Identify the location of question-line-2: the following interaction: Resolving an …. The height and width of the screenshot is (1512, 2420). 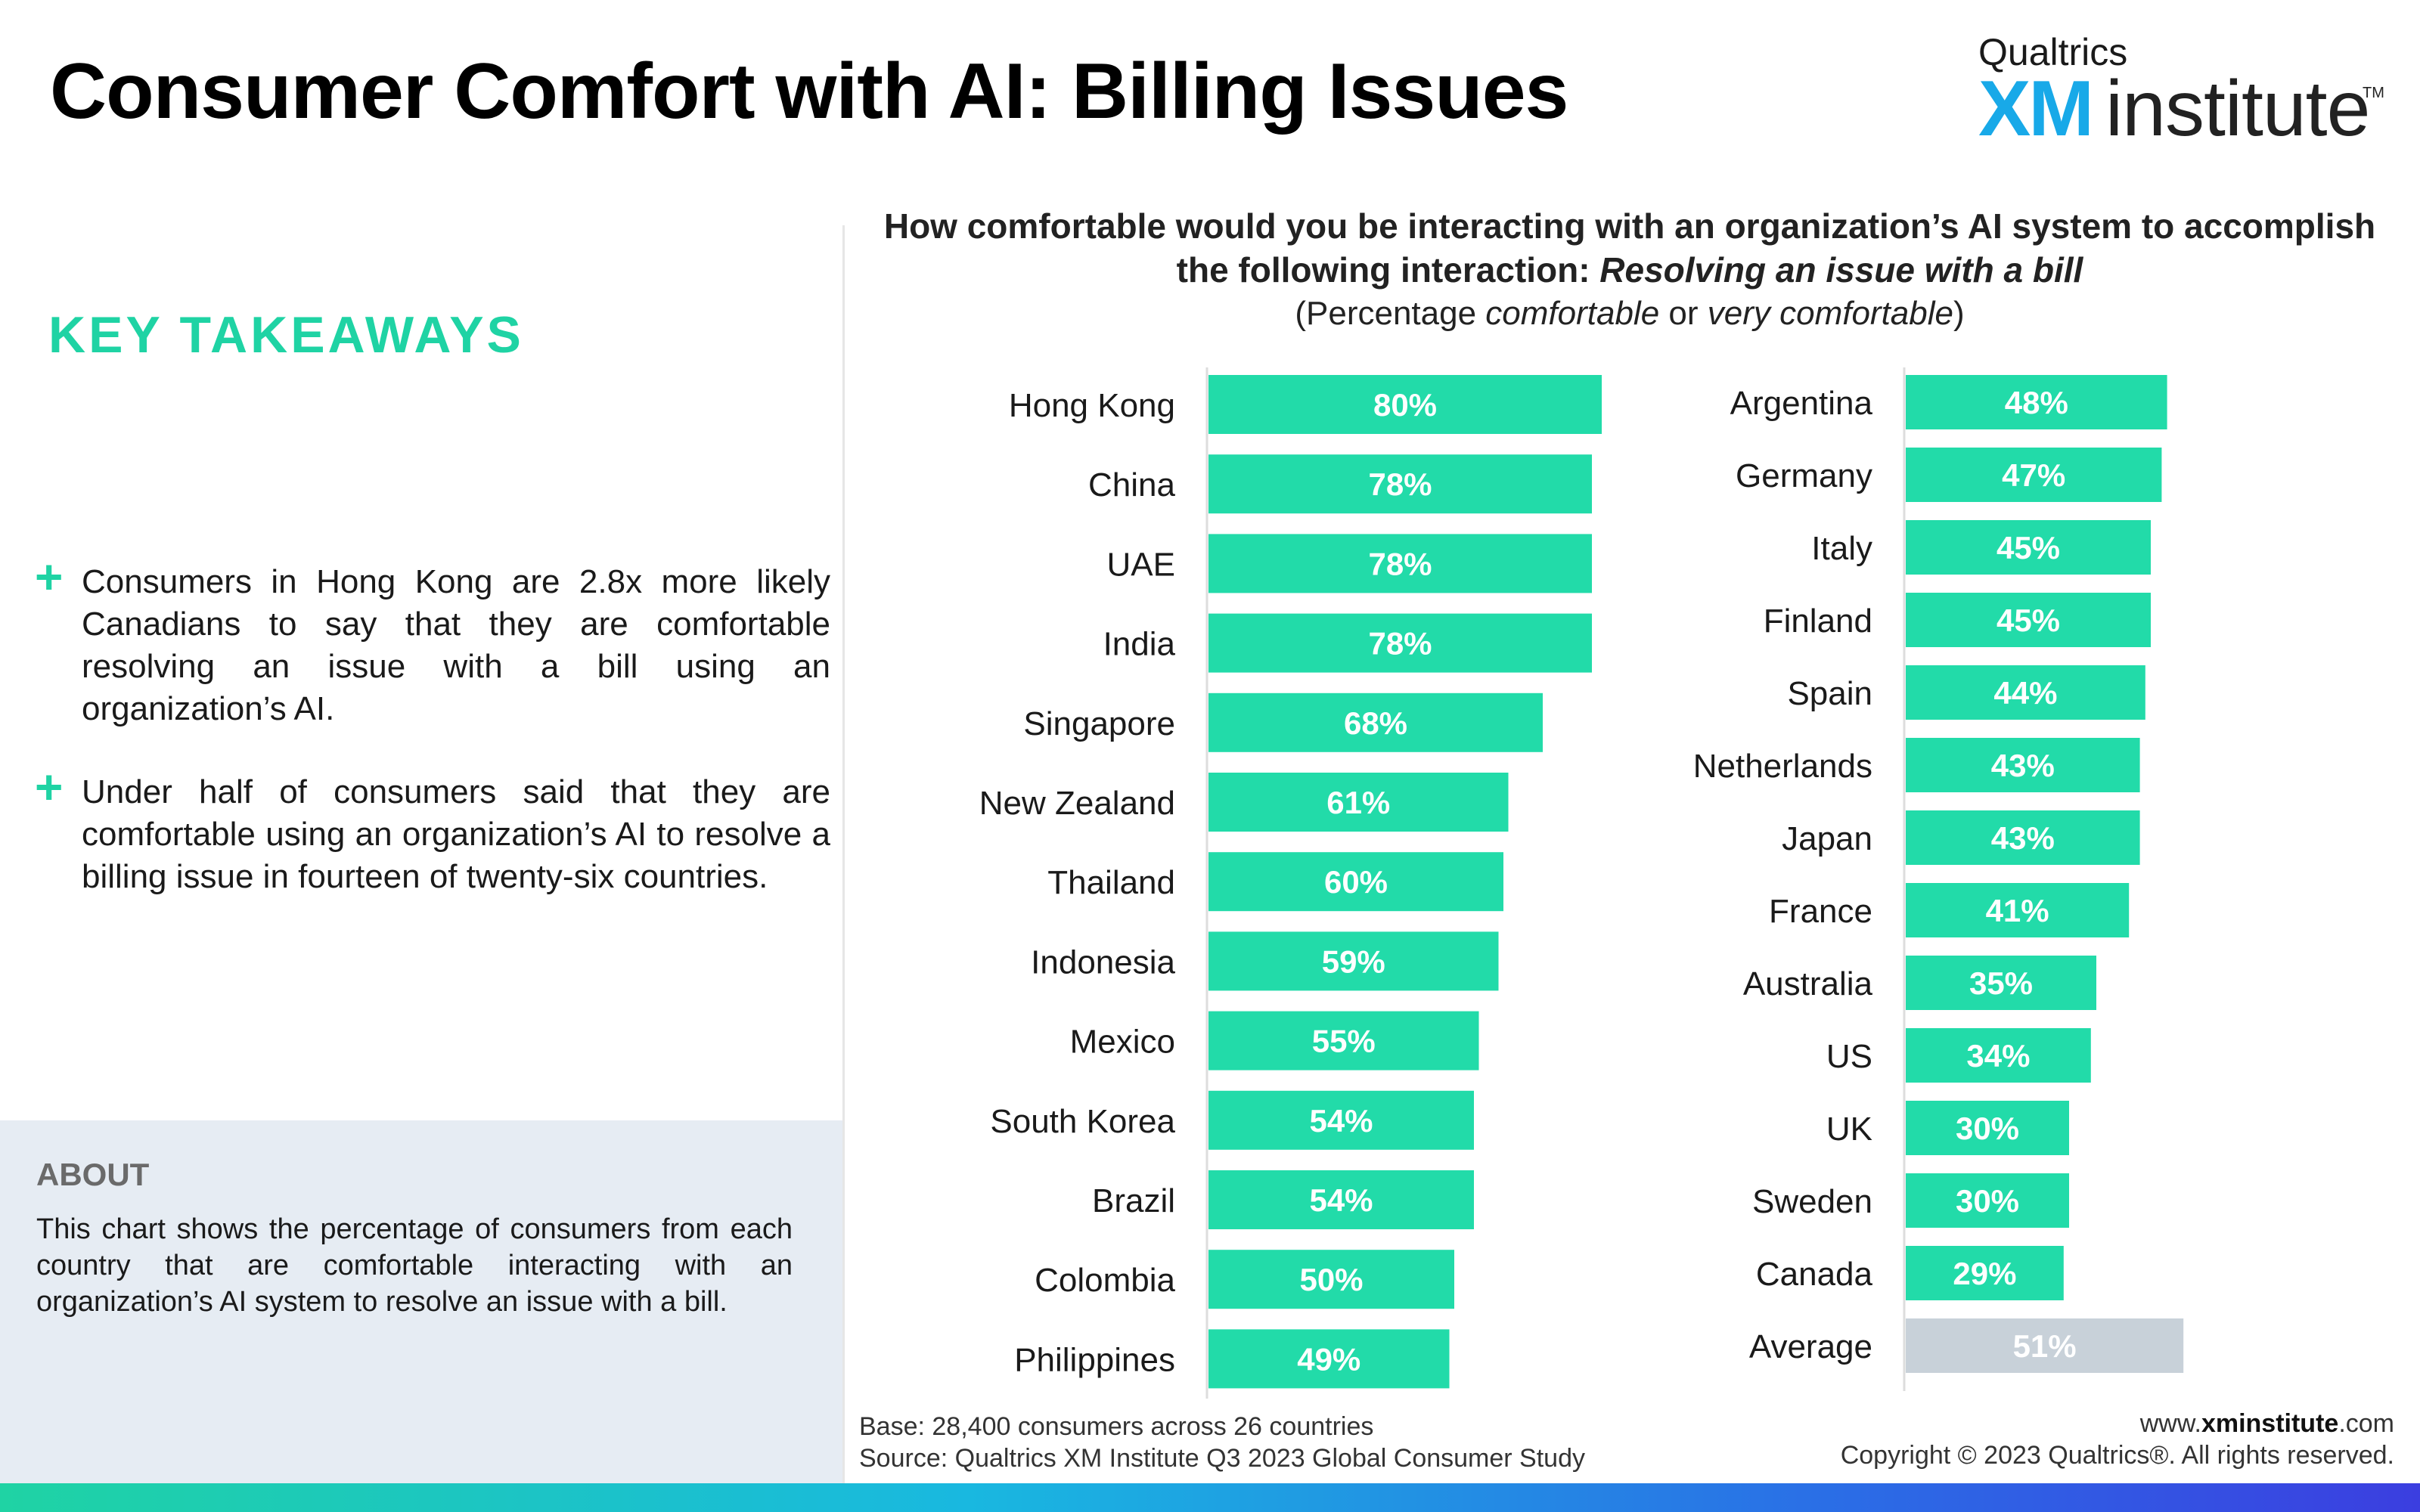
(1630, 270).